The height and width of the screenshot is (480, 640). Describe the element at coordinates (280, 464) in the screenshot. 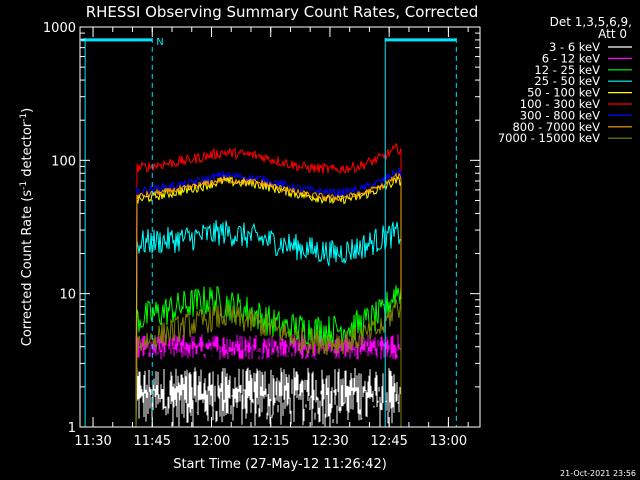

I see `x-axis-label: Start Time (27-May-12 11:26:42)` at that location.